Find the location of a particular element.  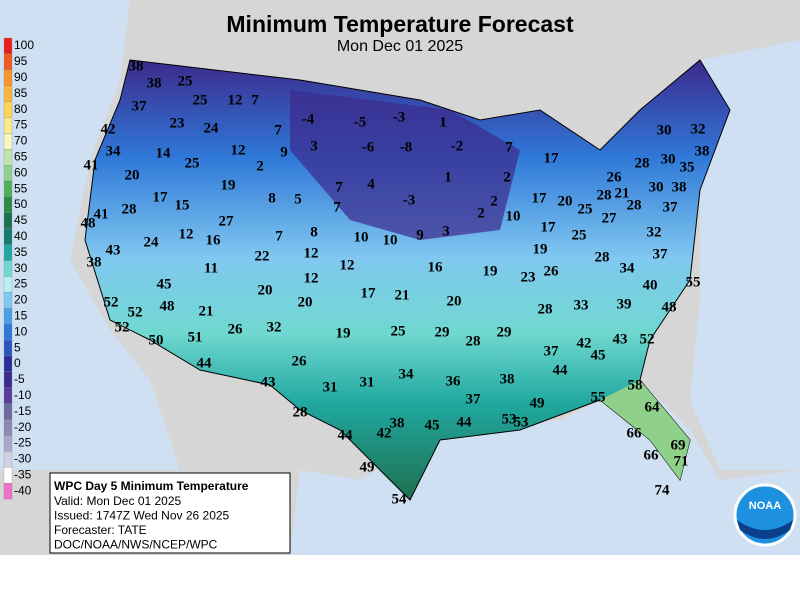

legend-label: -5 is located at coordinates (19, 379).